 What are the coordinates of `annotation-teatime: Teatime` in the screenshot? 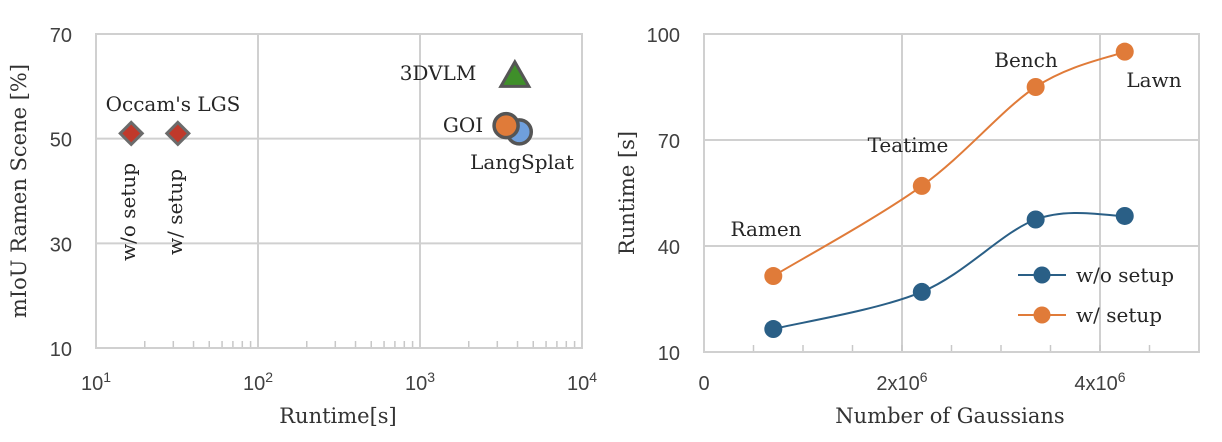 It's located at (908, 145).